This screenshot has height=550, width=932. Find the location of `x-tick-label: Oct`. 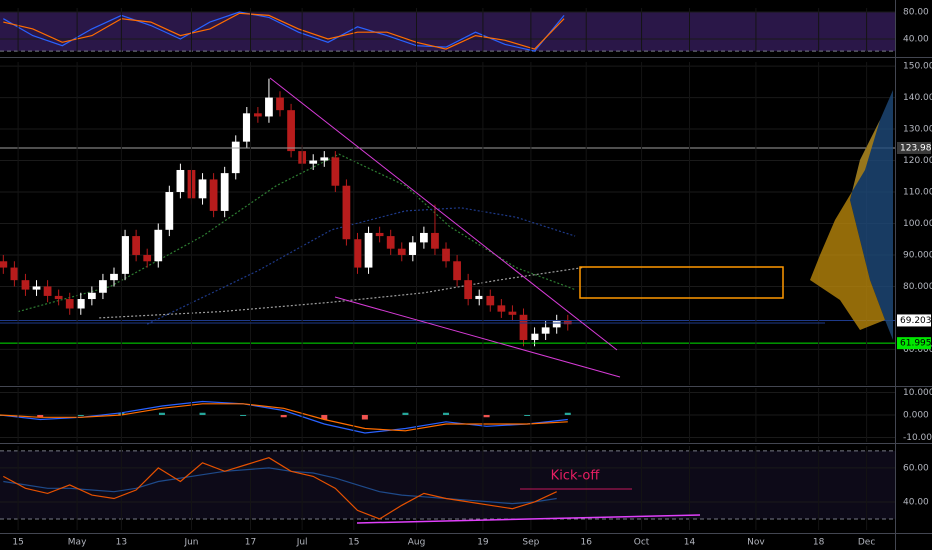

x-tick-label: Oct is located at coordinates (642, 543).